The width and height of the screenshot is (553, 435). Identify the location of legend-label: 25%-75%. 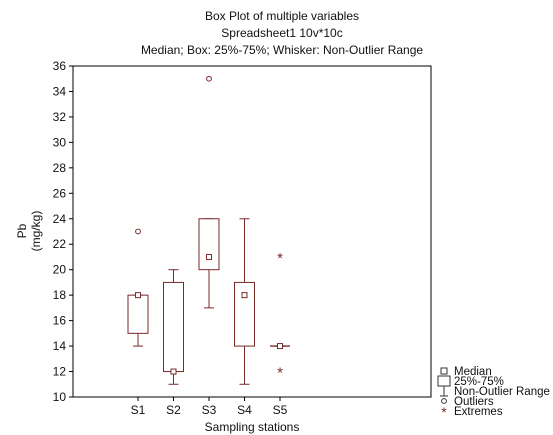
(479, 382).